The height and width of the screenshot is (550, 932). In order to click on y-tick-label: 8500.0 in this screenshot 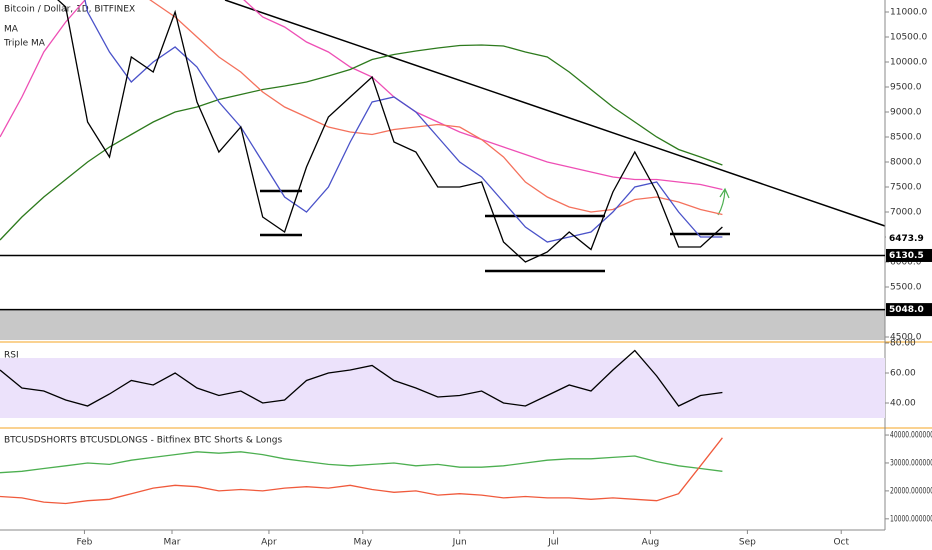, I will do `click(906, 138)`.